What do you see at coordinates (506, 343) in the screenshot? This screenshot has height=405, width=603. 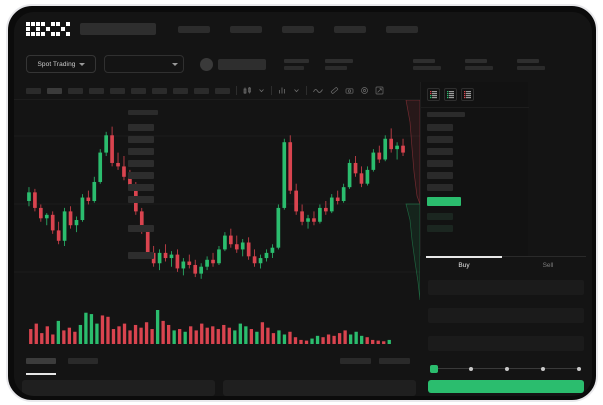 I see `total-field` at bounding box center [506, 343].